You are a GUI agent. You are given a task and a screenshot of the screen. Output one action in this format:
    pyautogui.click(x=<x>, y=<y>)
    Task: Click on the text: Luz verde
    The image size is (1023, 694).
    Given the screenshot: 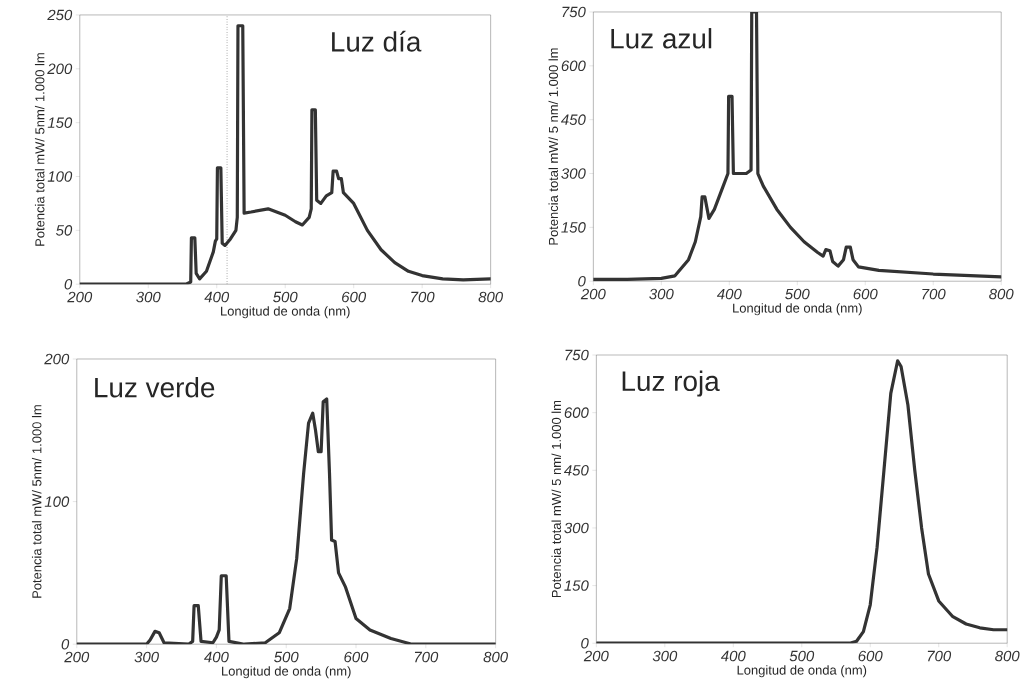 What is the action you would take?
    pyautogui.click(x=155, y=387)
    